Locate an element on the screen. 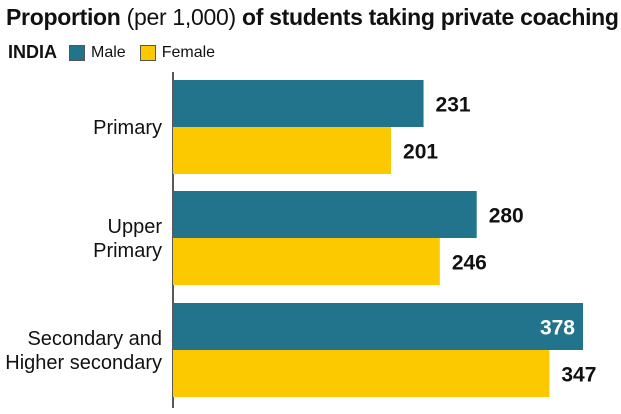  title-part-subject: of students taking private coaching is located at coordinates (430, 17).